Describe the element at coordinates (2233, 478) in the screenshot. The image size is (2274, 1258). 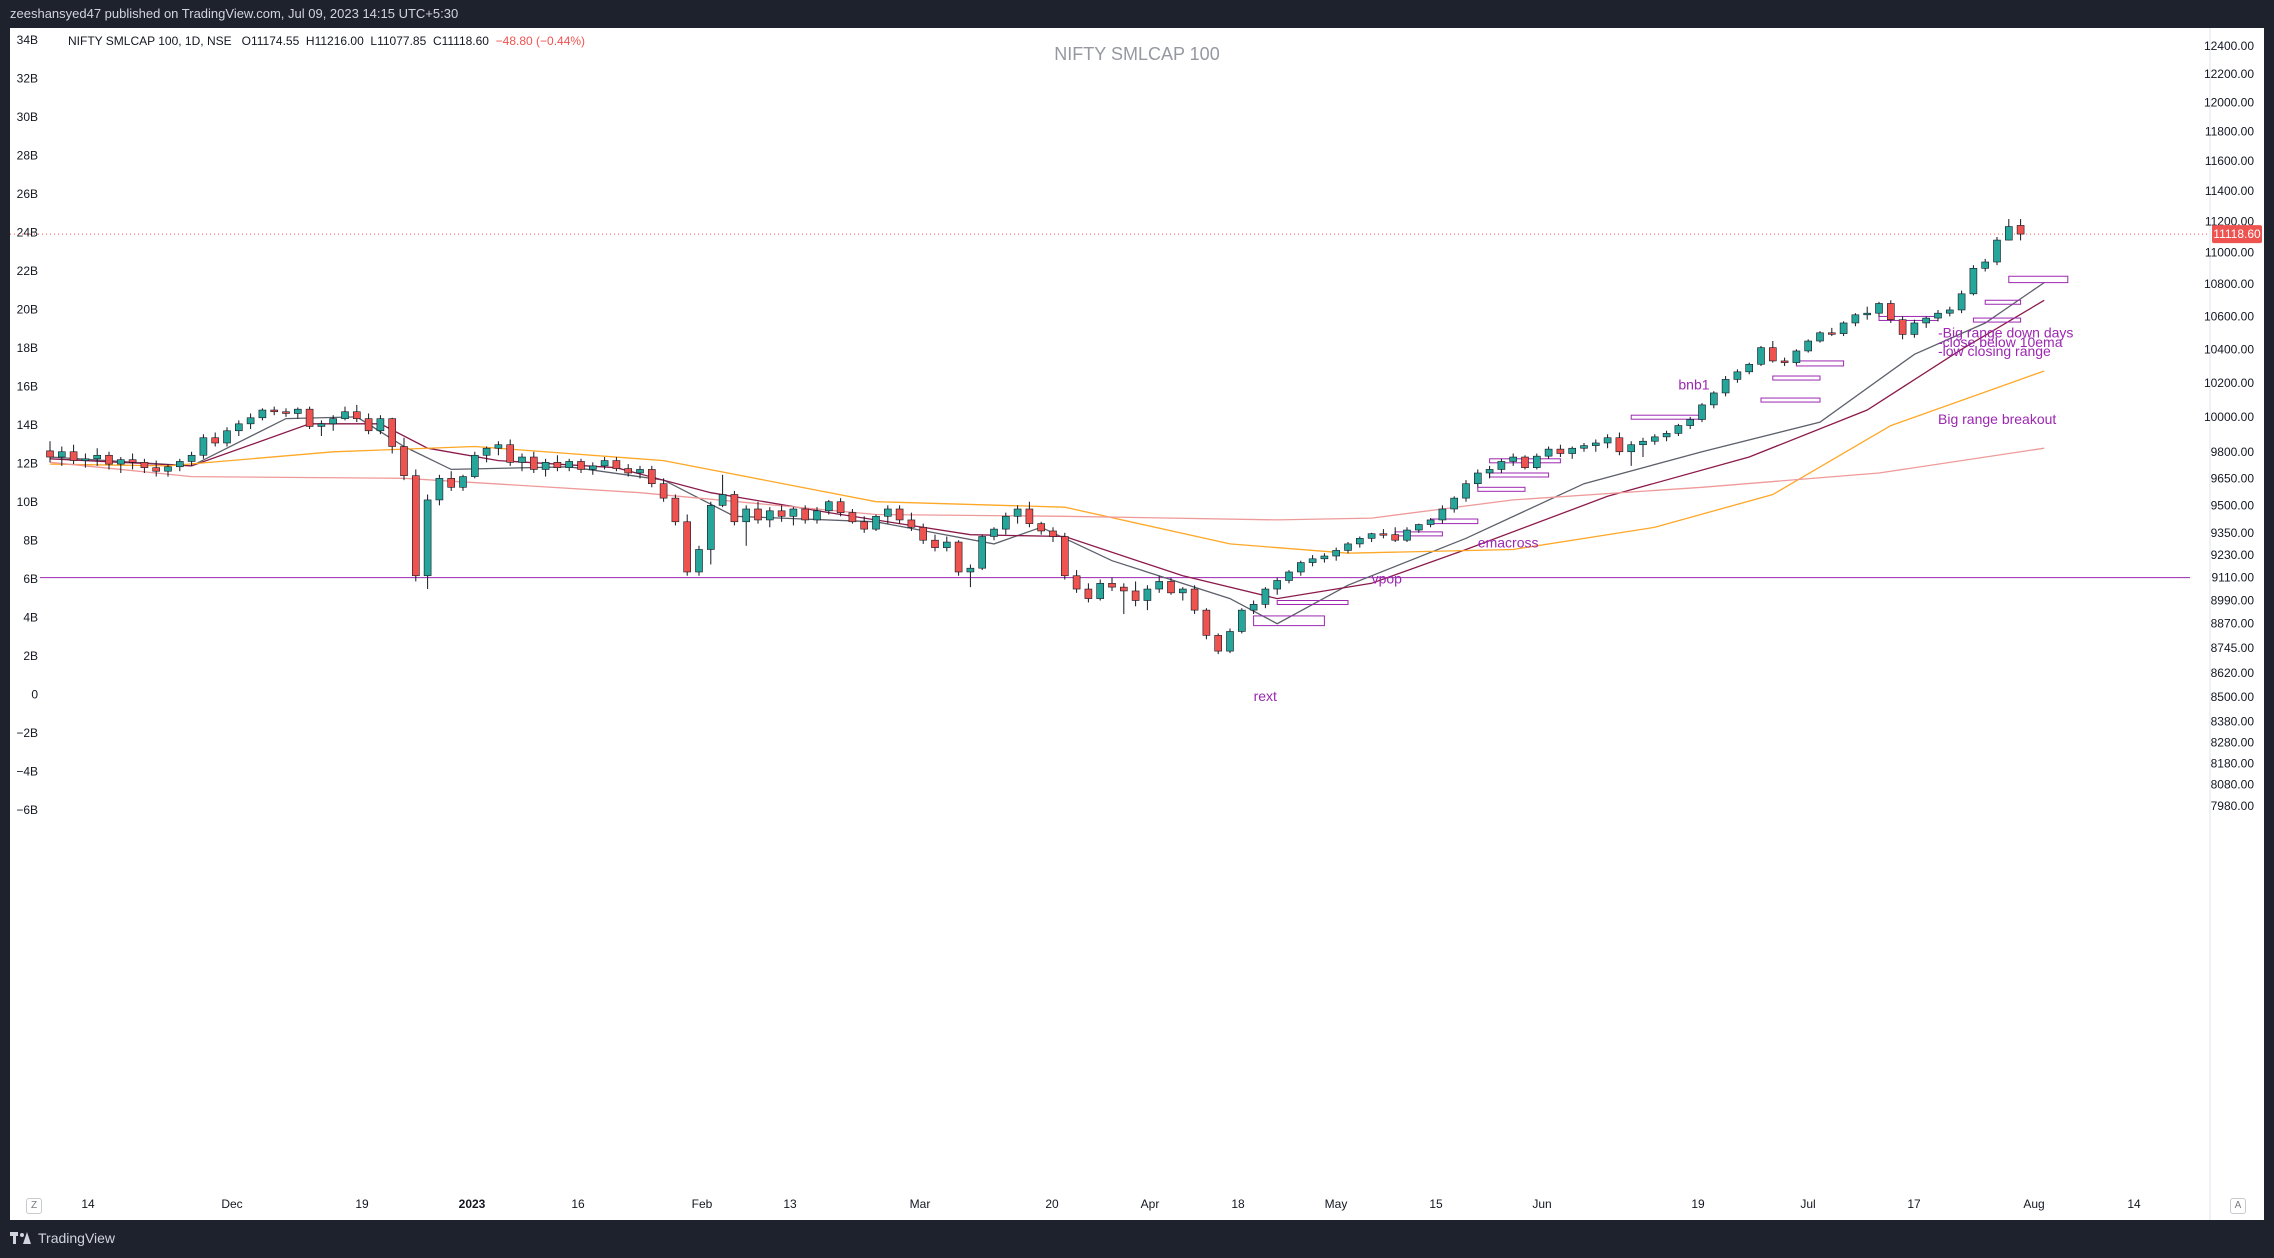
I see `price-tick-label: 9650.00` at that location.